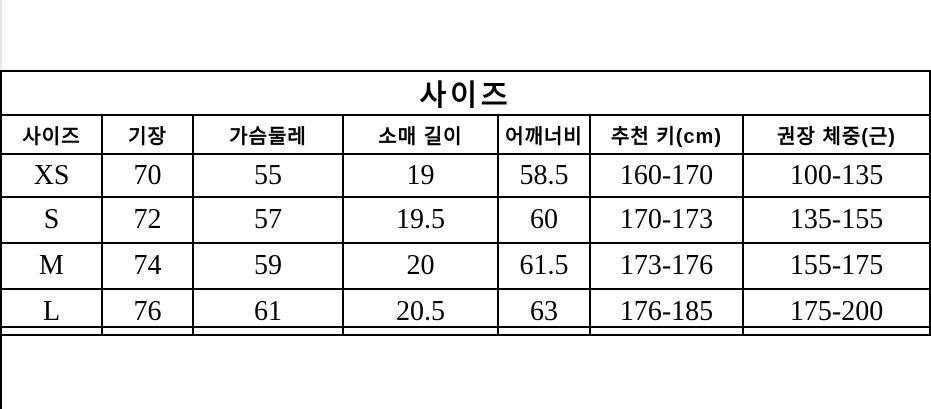  What do you see at coordinates (147, 175) in the screenshot?
I see `cell-length: 70` at bounding box center [147, 175].